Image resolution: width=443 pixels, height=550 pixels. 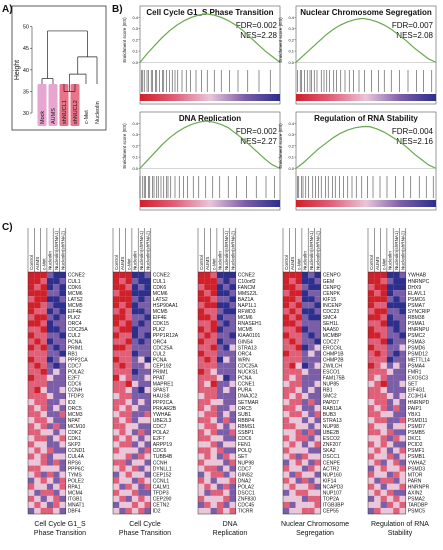 What do you see at coordinates (416, 427) in the screenshot?
I see `gene-label: PSMD7` at bounding box center [416, 427].